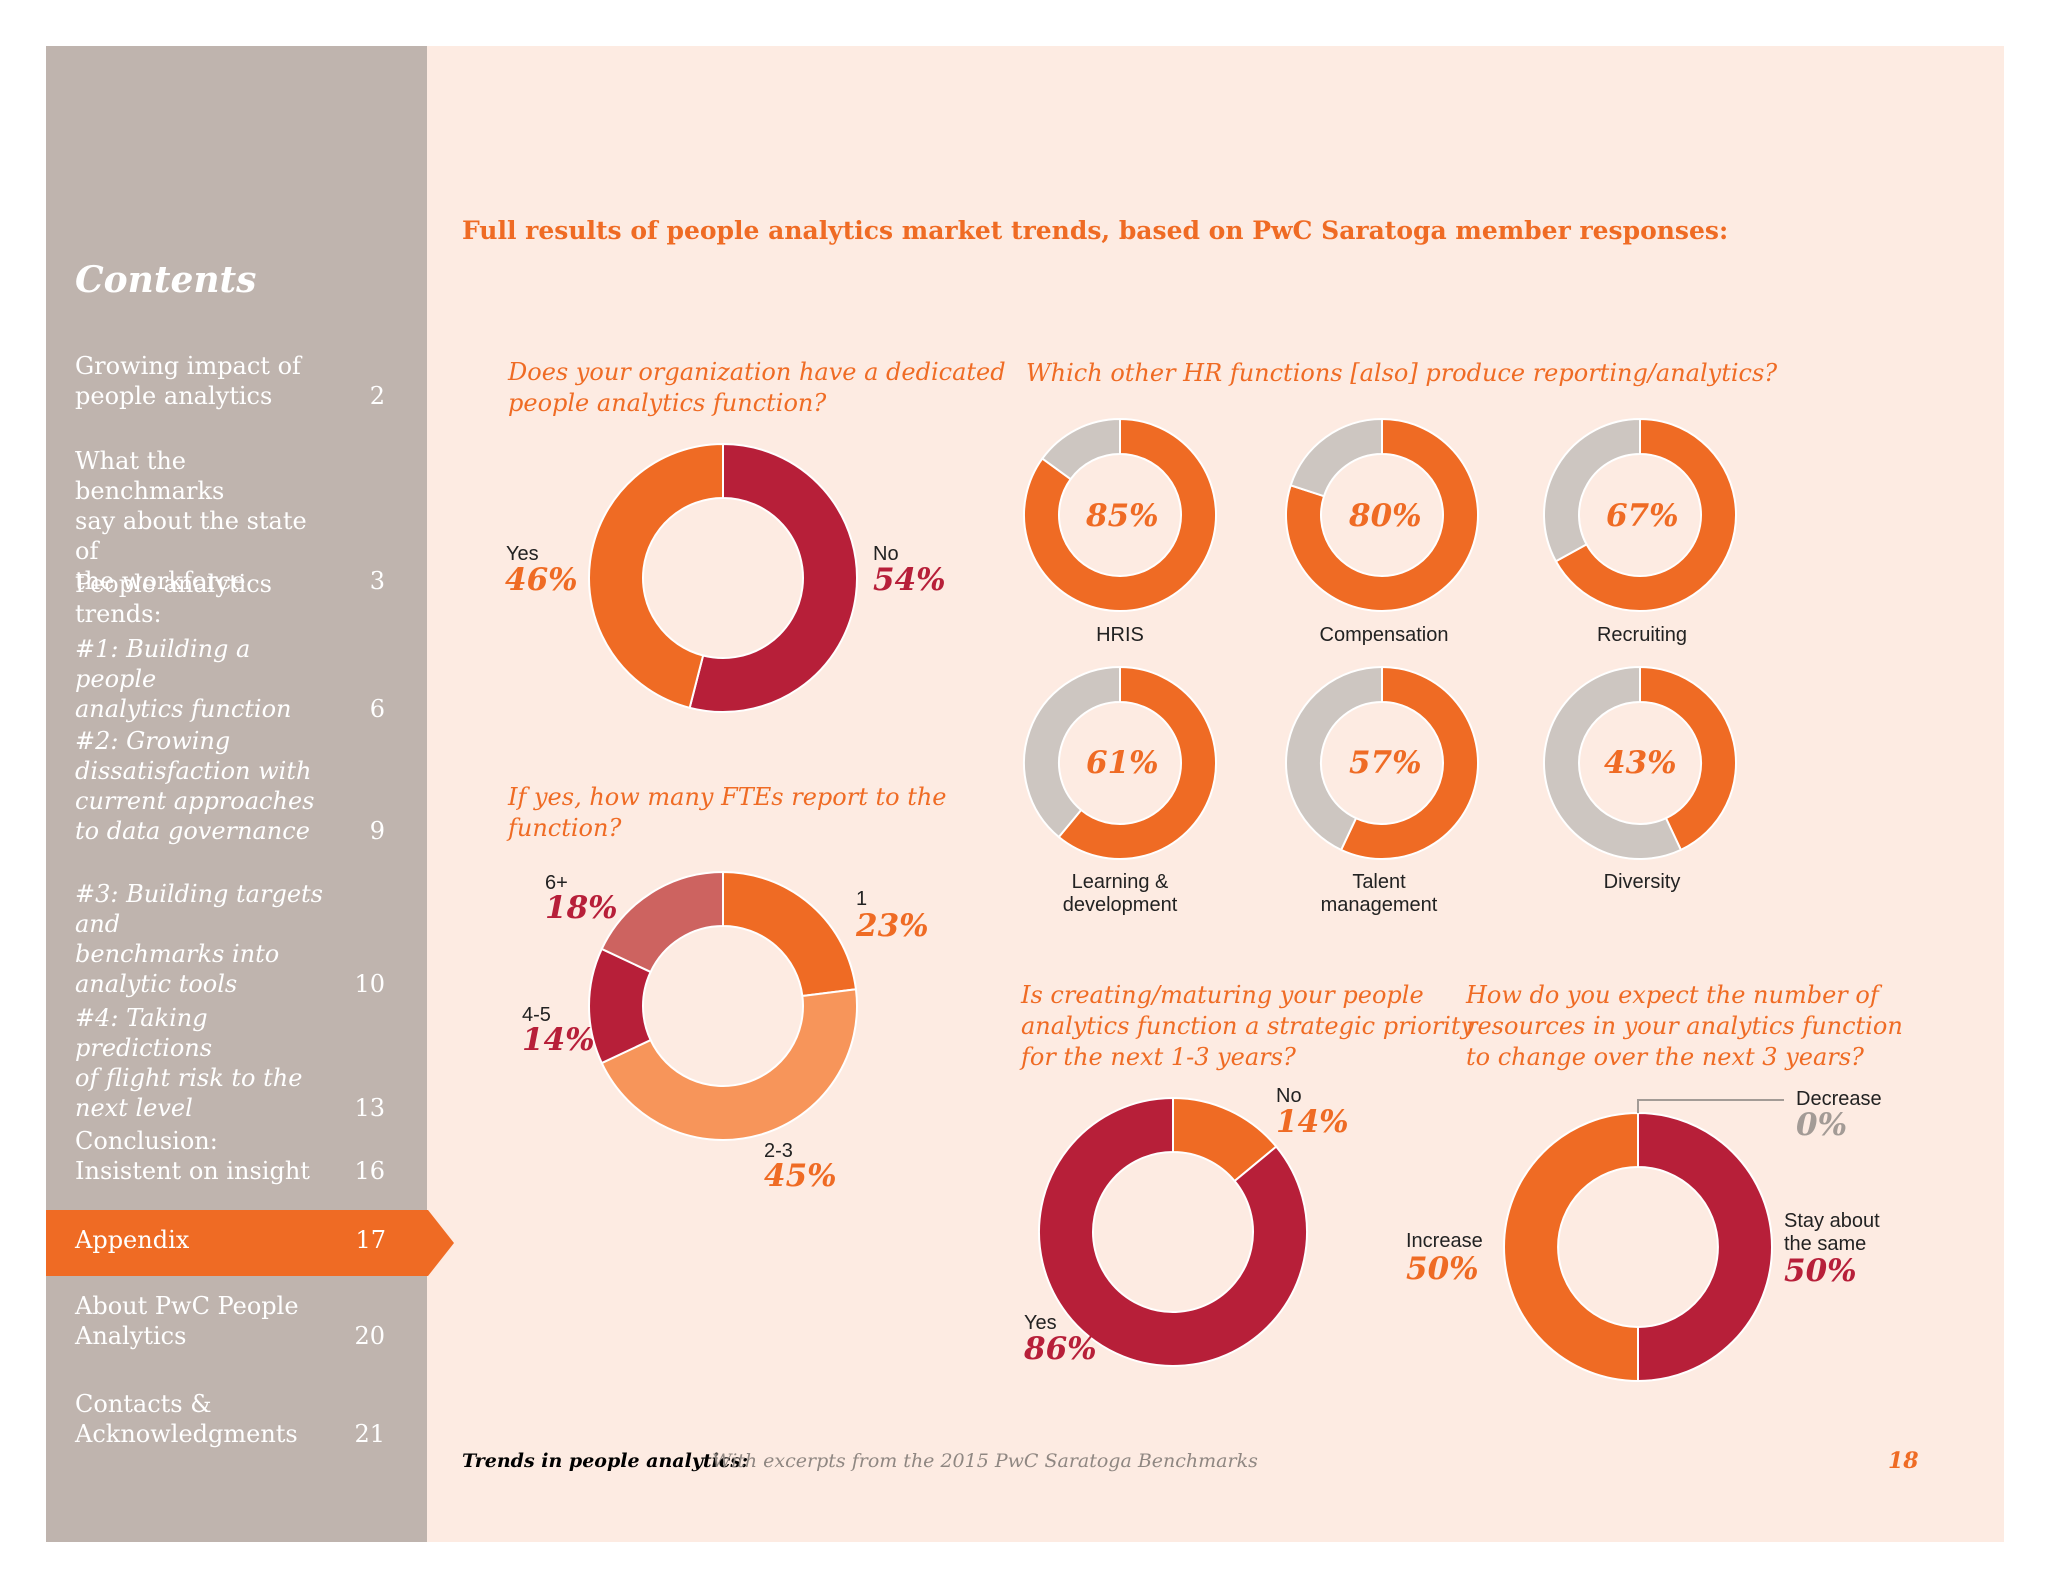  Describe the element at coordinates (369, 1434) in the screenshot. I see `toc-item-page: 21` at that location.